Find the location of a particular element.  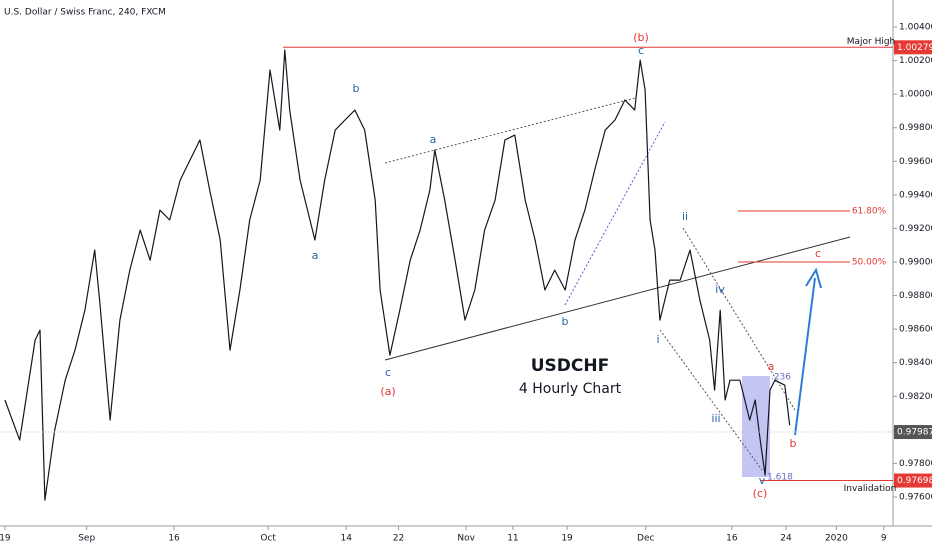

x-tick-label: Oct is located at coordinates (268, 539).